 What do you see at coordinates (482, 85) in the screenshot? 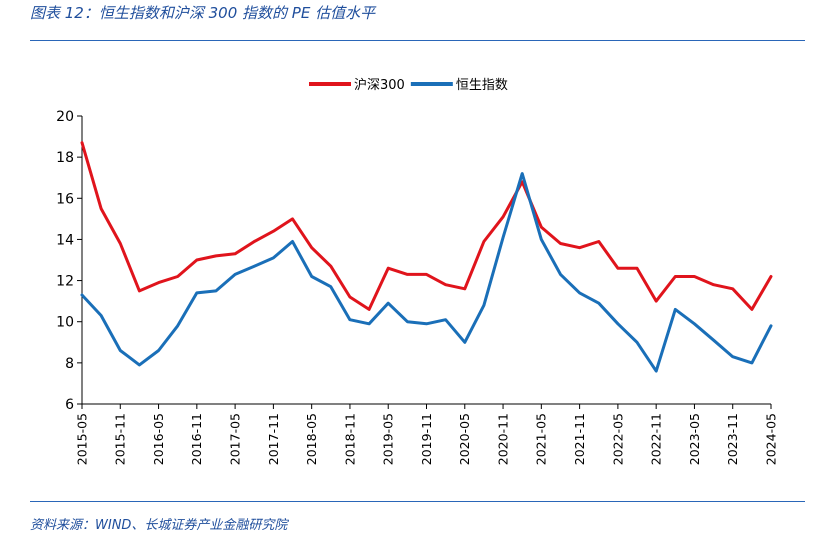
I see `legend-label: 恒生指数` at bounding box center [482, 85].